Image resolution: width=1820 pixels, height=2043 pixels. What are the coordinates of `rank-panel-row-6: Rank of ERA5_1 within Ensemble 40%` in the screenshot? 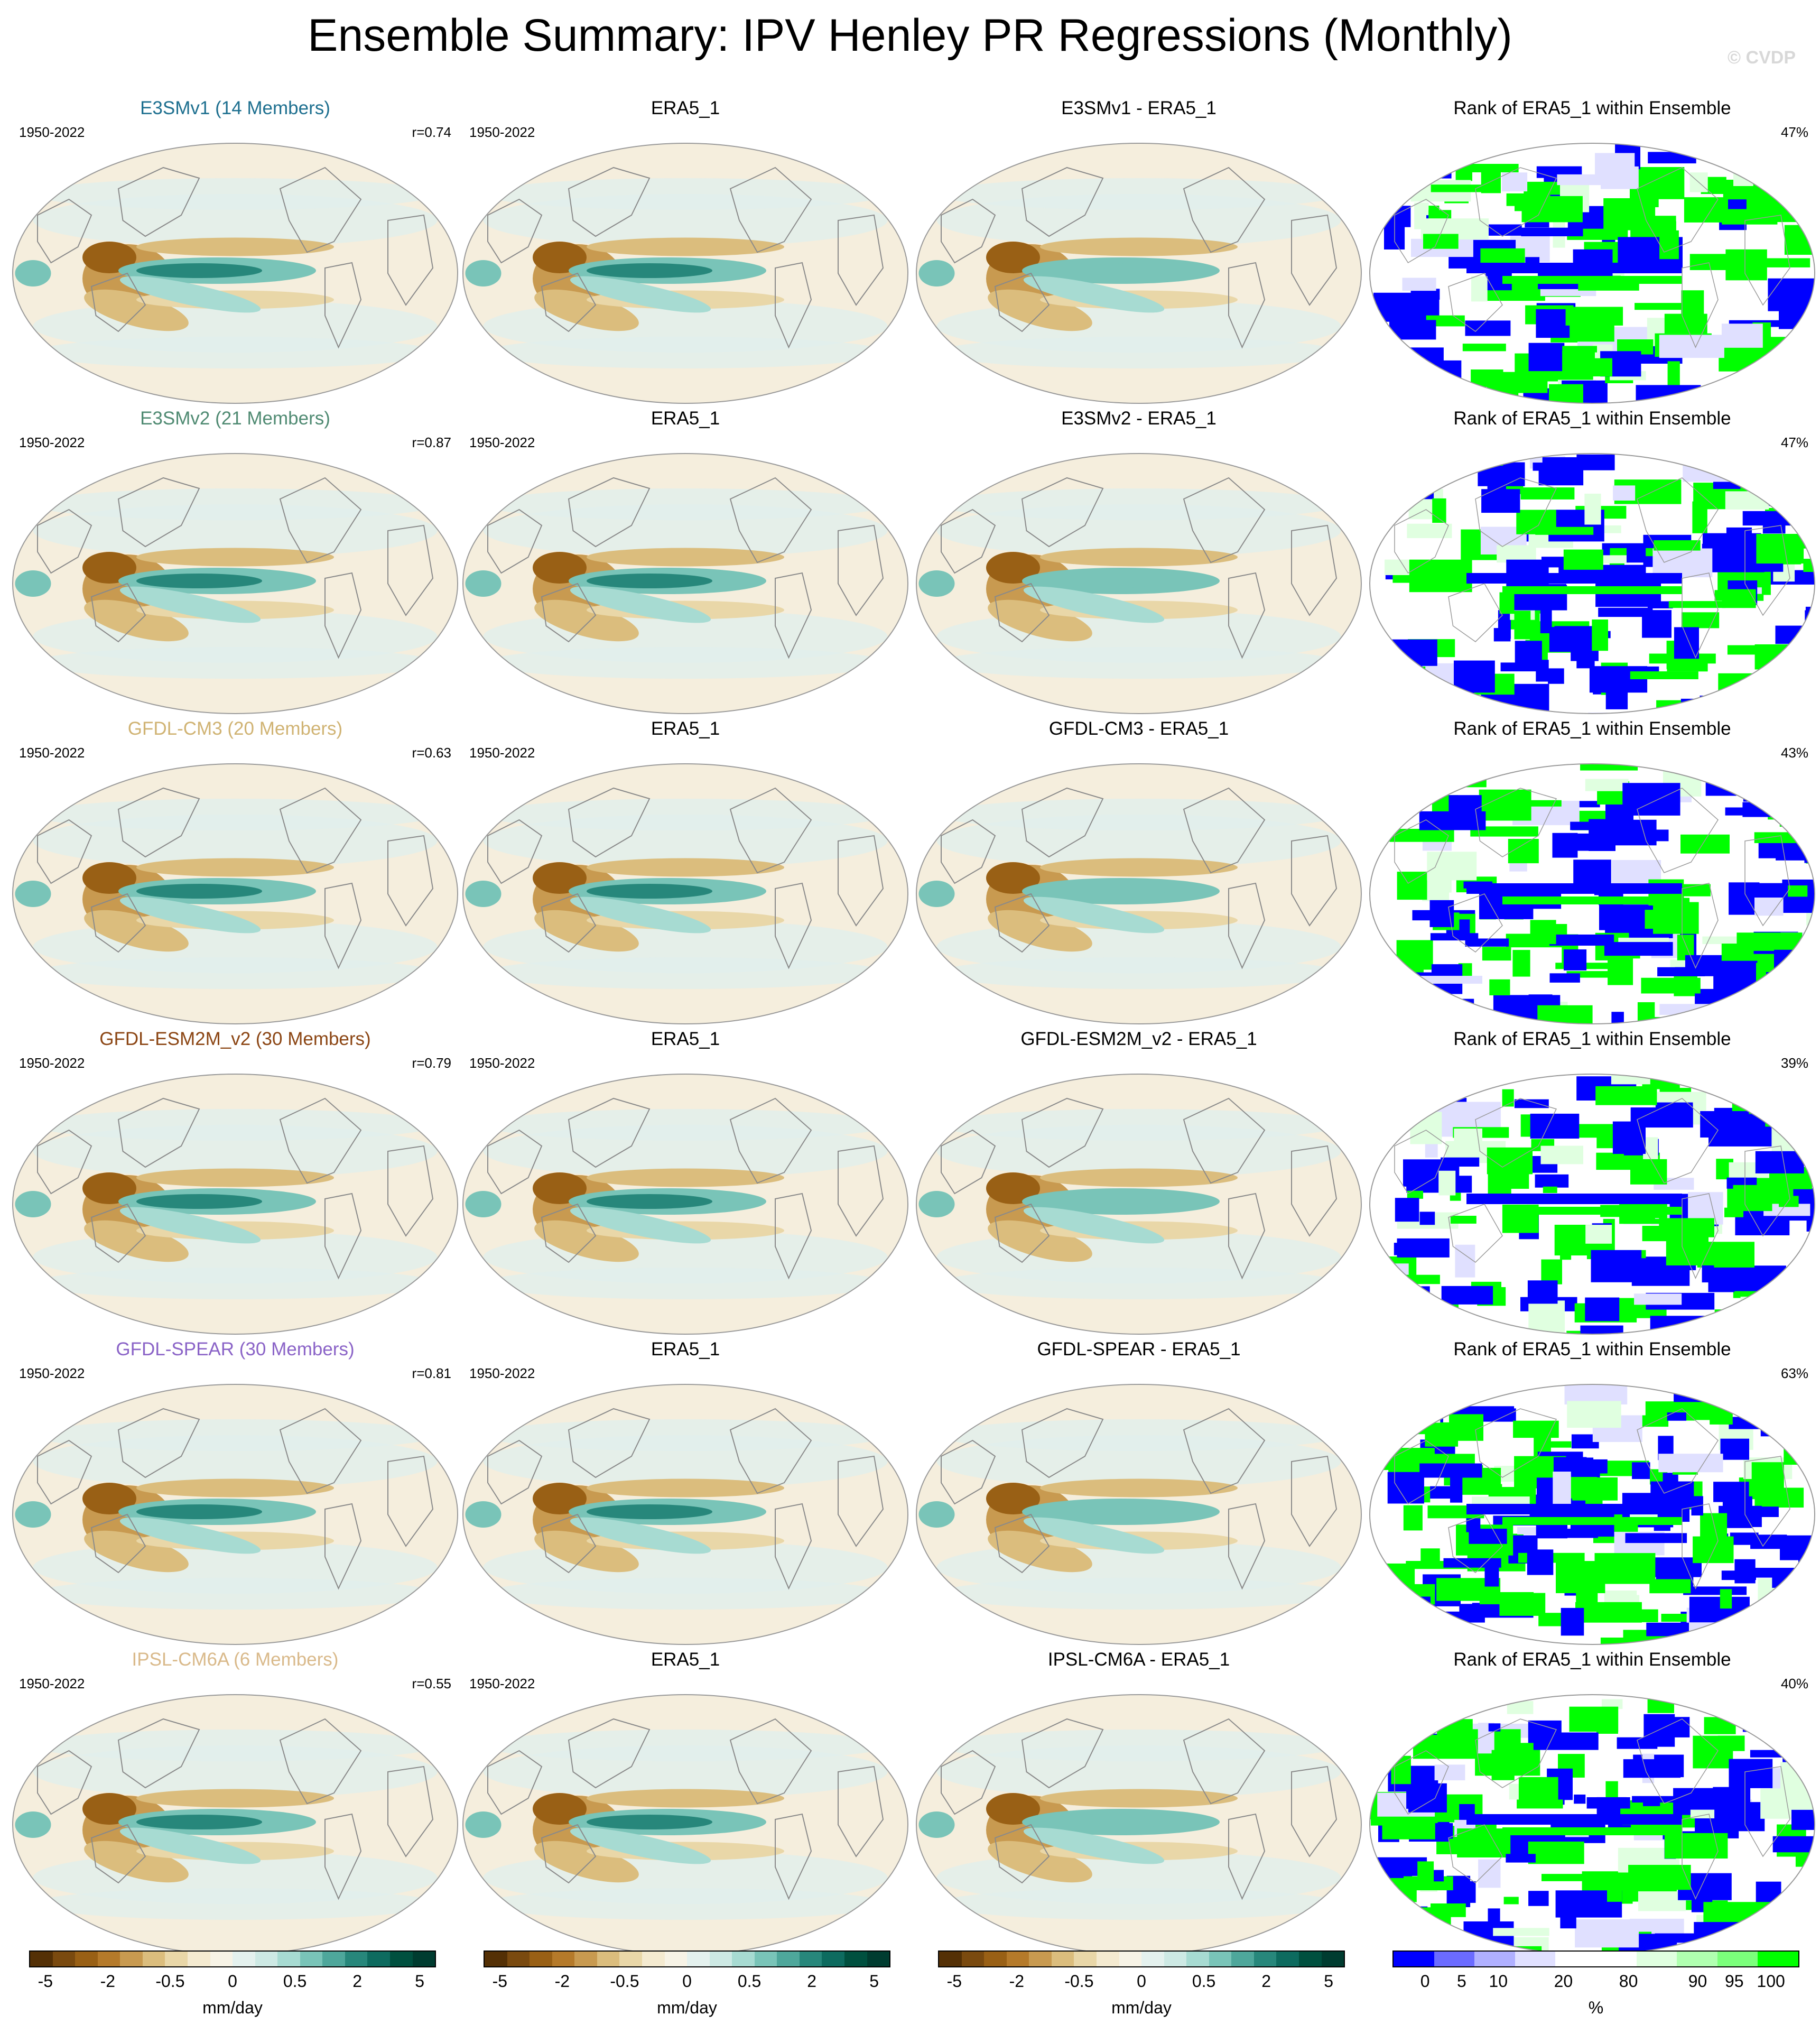 It's located at (1592, 1804).